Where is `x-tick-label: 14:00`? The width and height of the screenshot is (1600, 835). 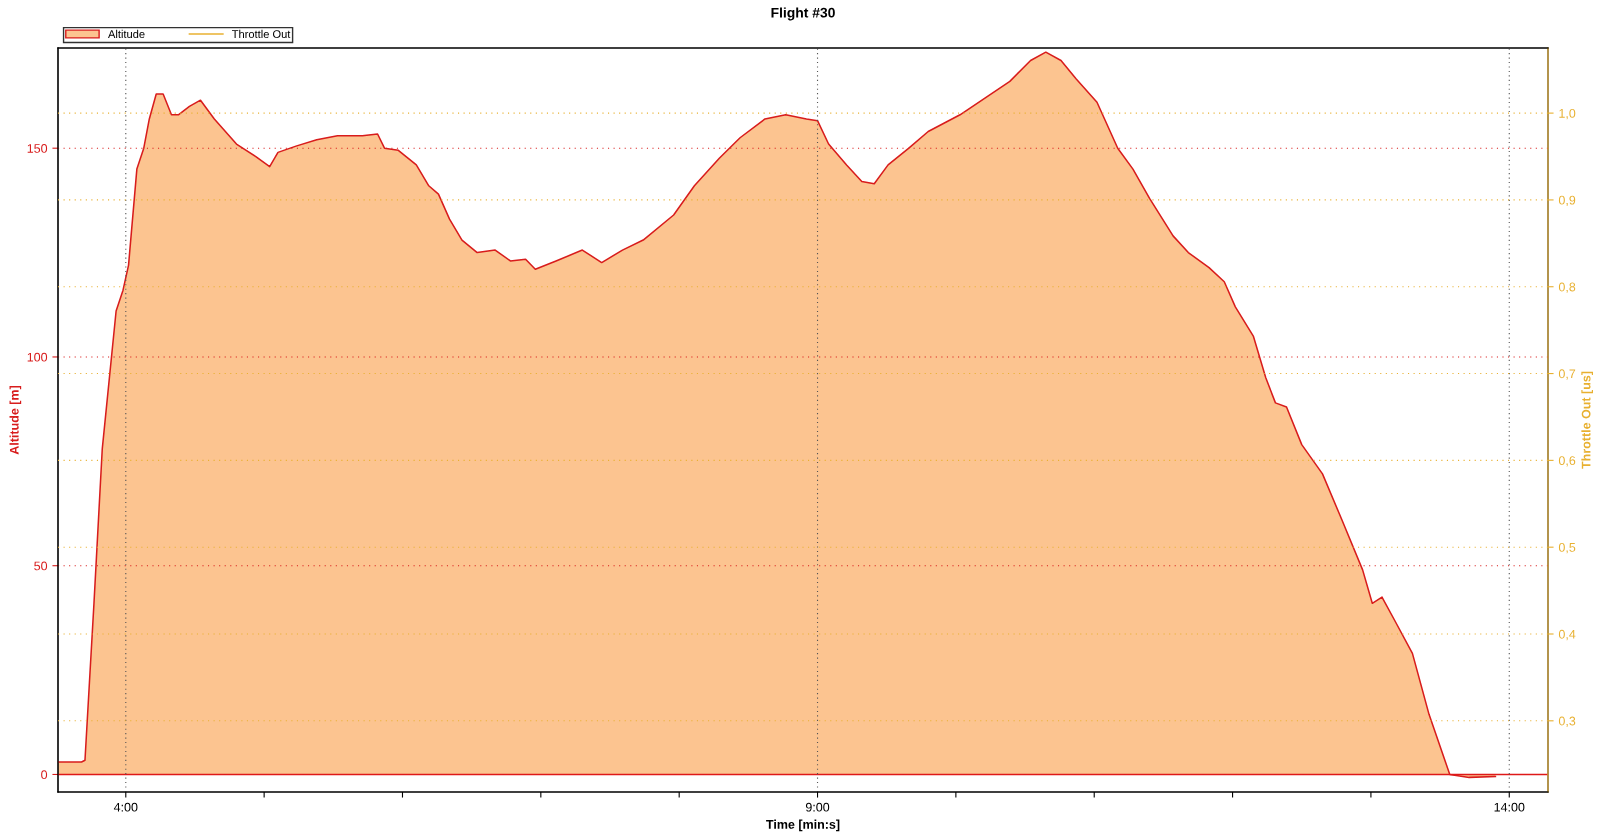 x-tick-label: 14:00 is located at coordinates (1509, 807).